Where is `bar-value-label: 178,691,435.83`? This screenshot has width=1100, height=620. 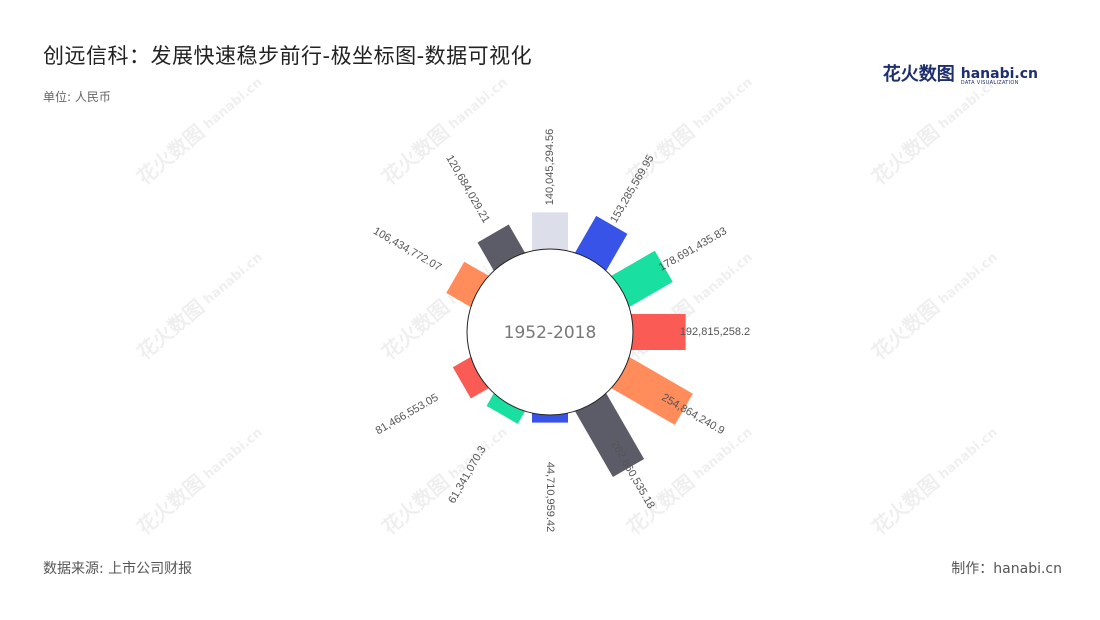 bar-value-label: 178,691,435.83 is located at coordinates (693, 249).